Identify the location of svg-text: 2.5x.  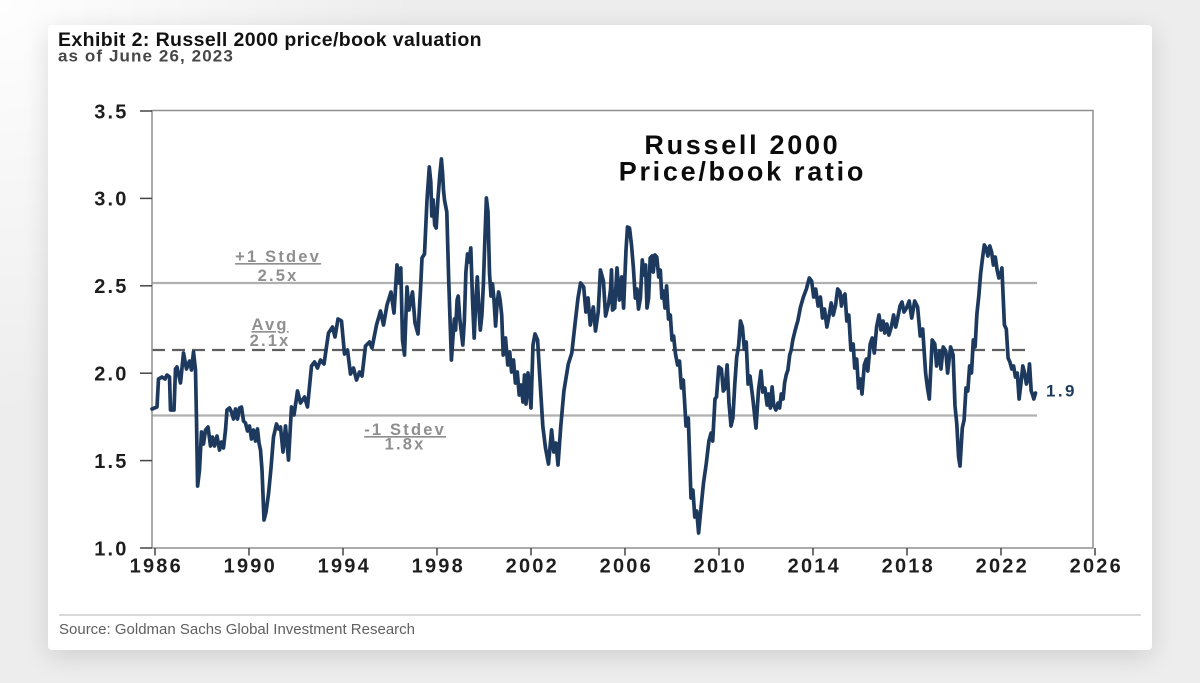
(278, 276).